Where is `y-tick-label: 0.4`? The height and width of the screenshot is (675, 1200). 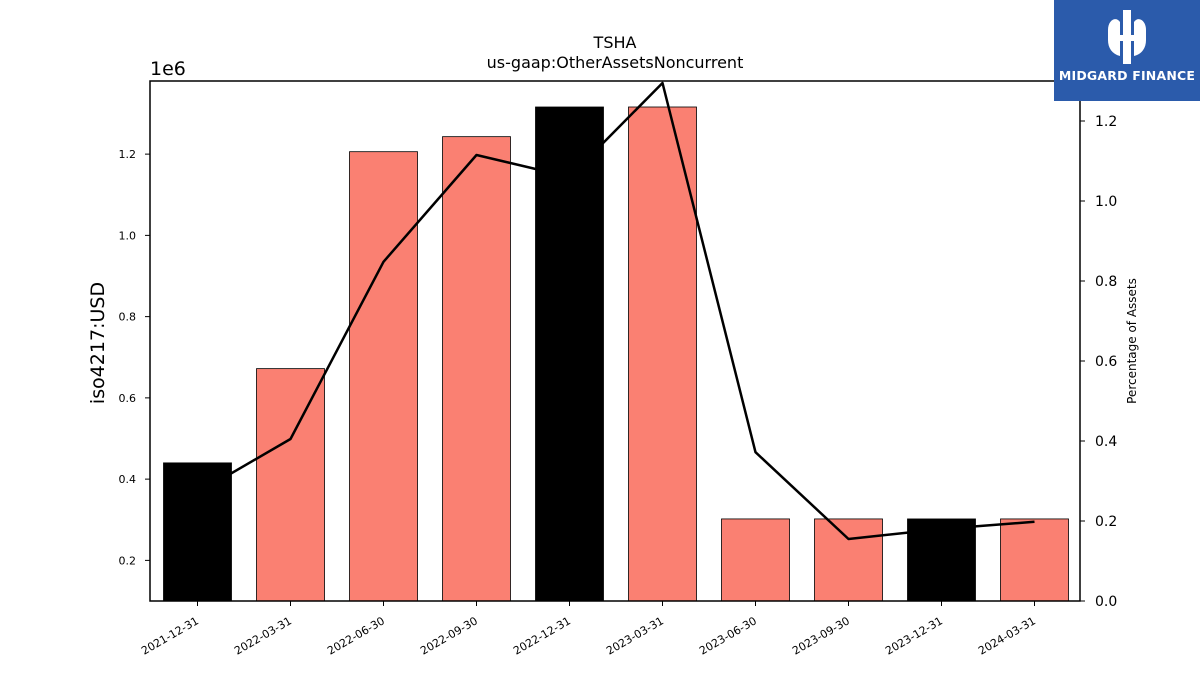
y-tick-label: 0.4 is located at coordinates (128, 479).